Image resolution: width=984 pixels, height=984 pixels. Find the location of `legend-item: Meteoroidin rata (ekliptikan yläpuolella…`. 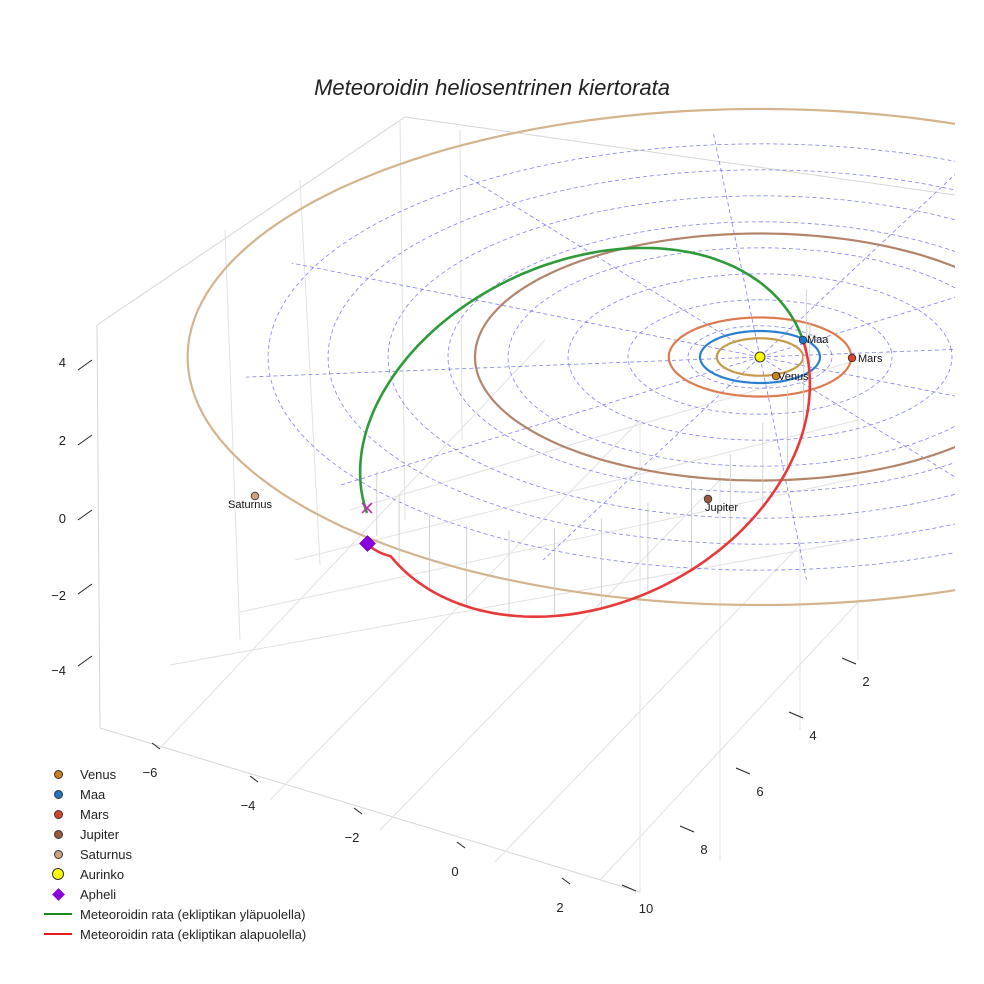

legend-item: Meteoroidin rata (ekliptikan yläpuolella… is located at coordinates (172, 914).